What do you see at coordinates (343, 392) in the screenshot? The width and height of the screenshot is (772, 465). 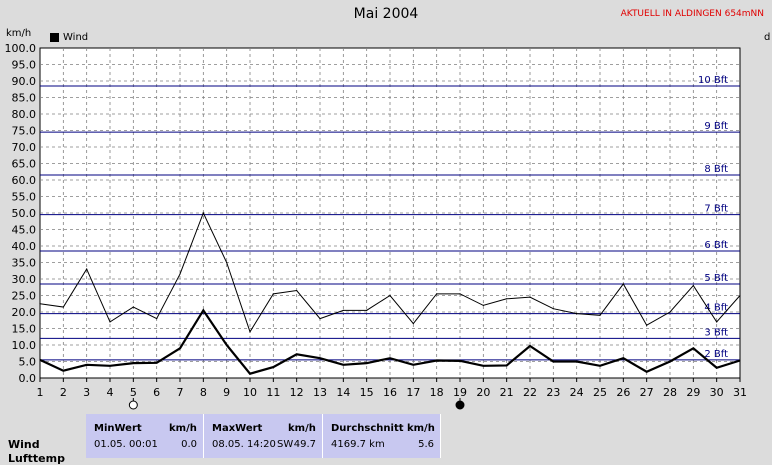 I see `x-tick-label: 14` at bounding box center [343, 392].